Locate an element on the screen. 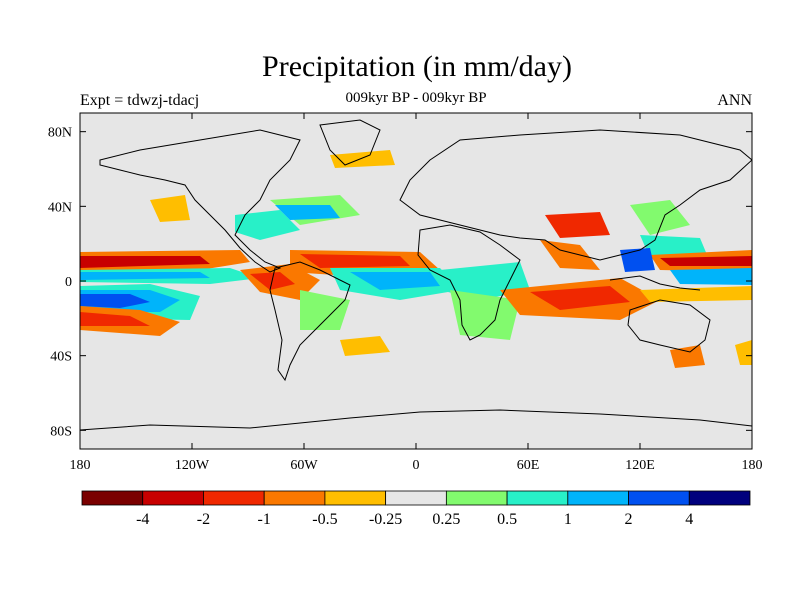  experiment-label: Expt = tdwzj-tdacj is located at coordinates (140, 100).